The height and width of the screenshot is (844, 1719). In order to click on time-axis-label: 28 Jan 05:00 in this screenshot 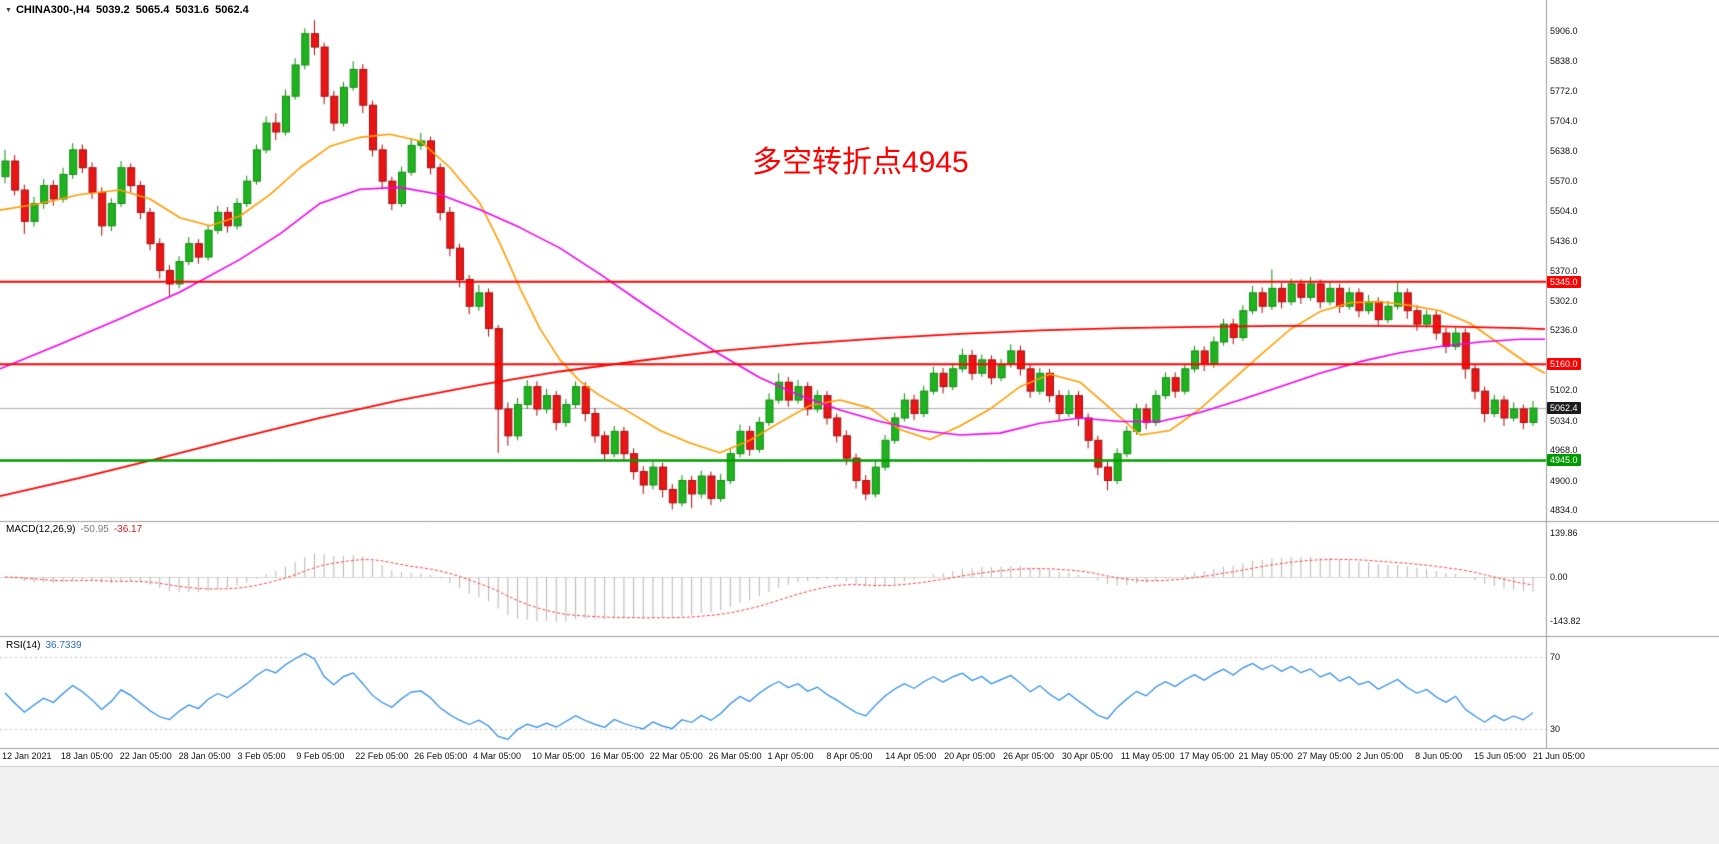, I will do `click(204, 756)`.